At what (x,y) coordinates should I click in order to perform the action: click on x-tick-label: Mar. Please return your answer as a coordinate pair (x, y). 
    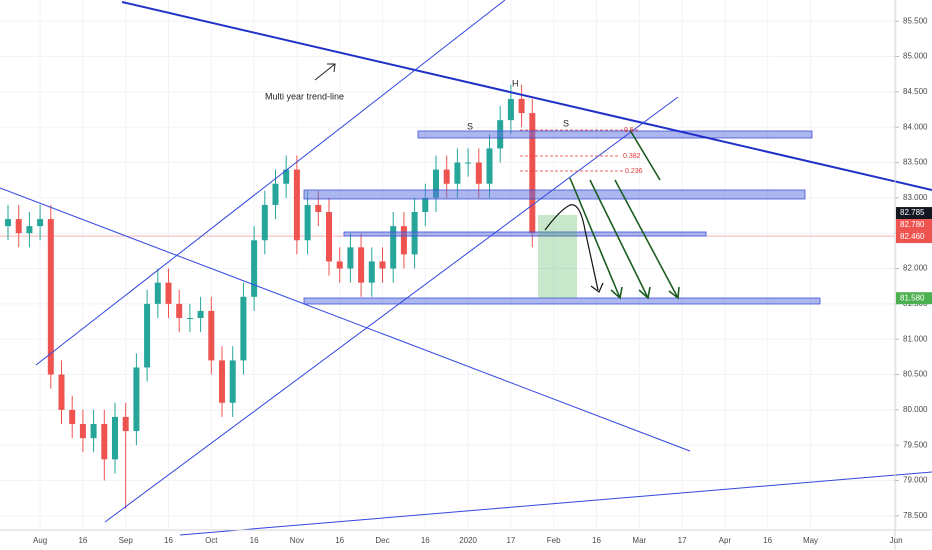
    Looking at the image, I should click on (639, 540).